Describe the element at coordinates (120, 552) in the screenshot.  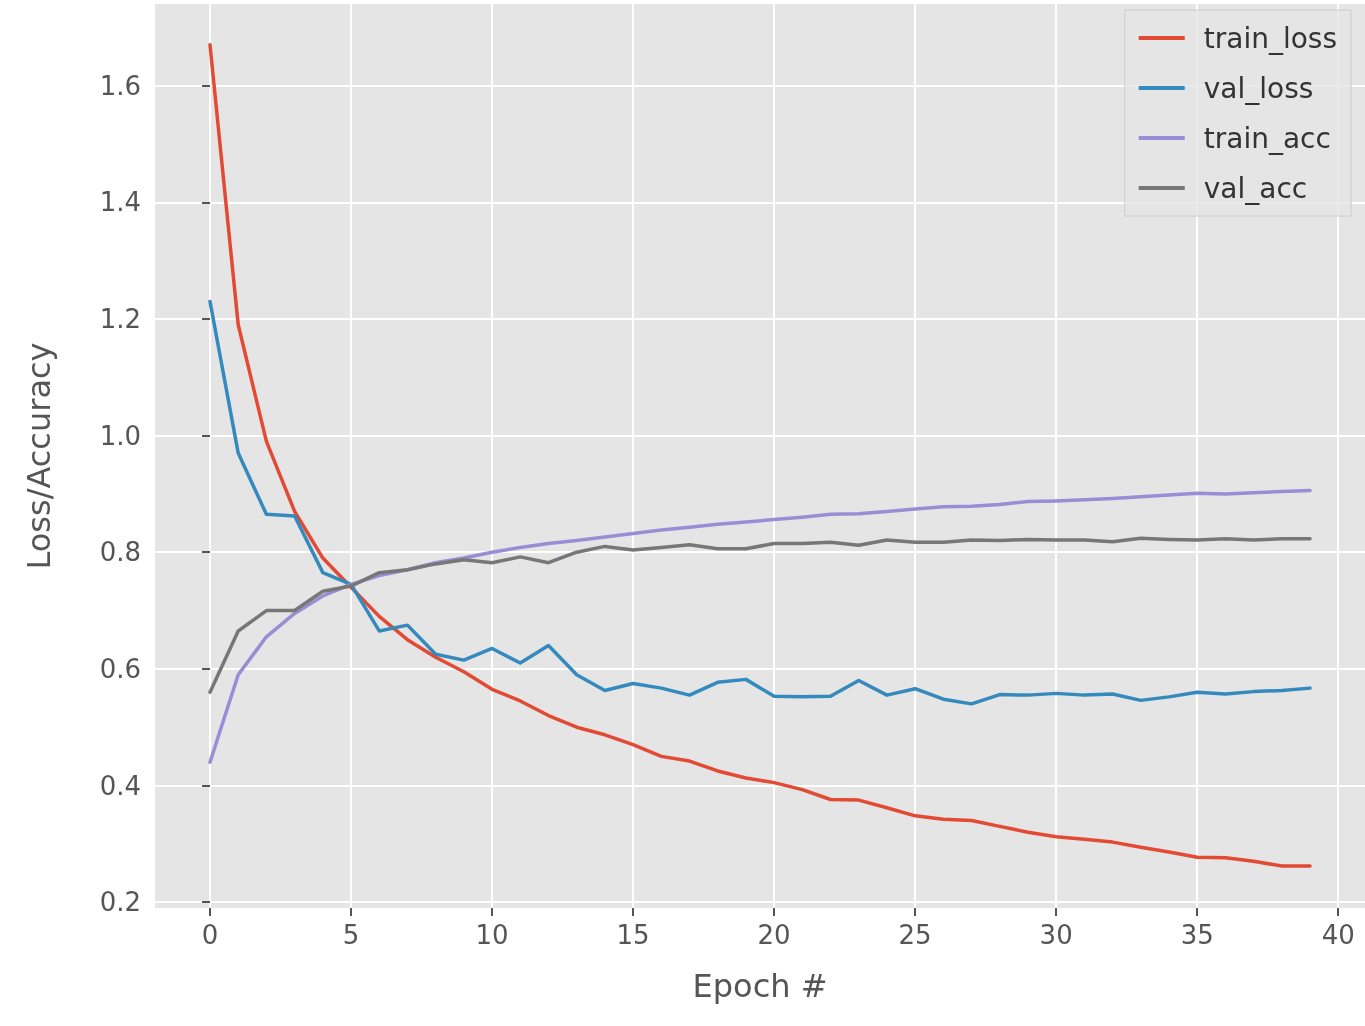
I see `y-tick-label: 0.8` at that location.